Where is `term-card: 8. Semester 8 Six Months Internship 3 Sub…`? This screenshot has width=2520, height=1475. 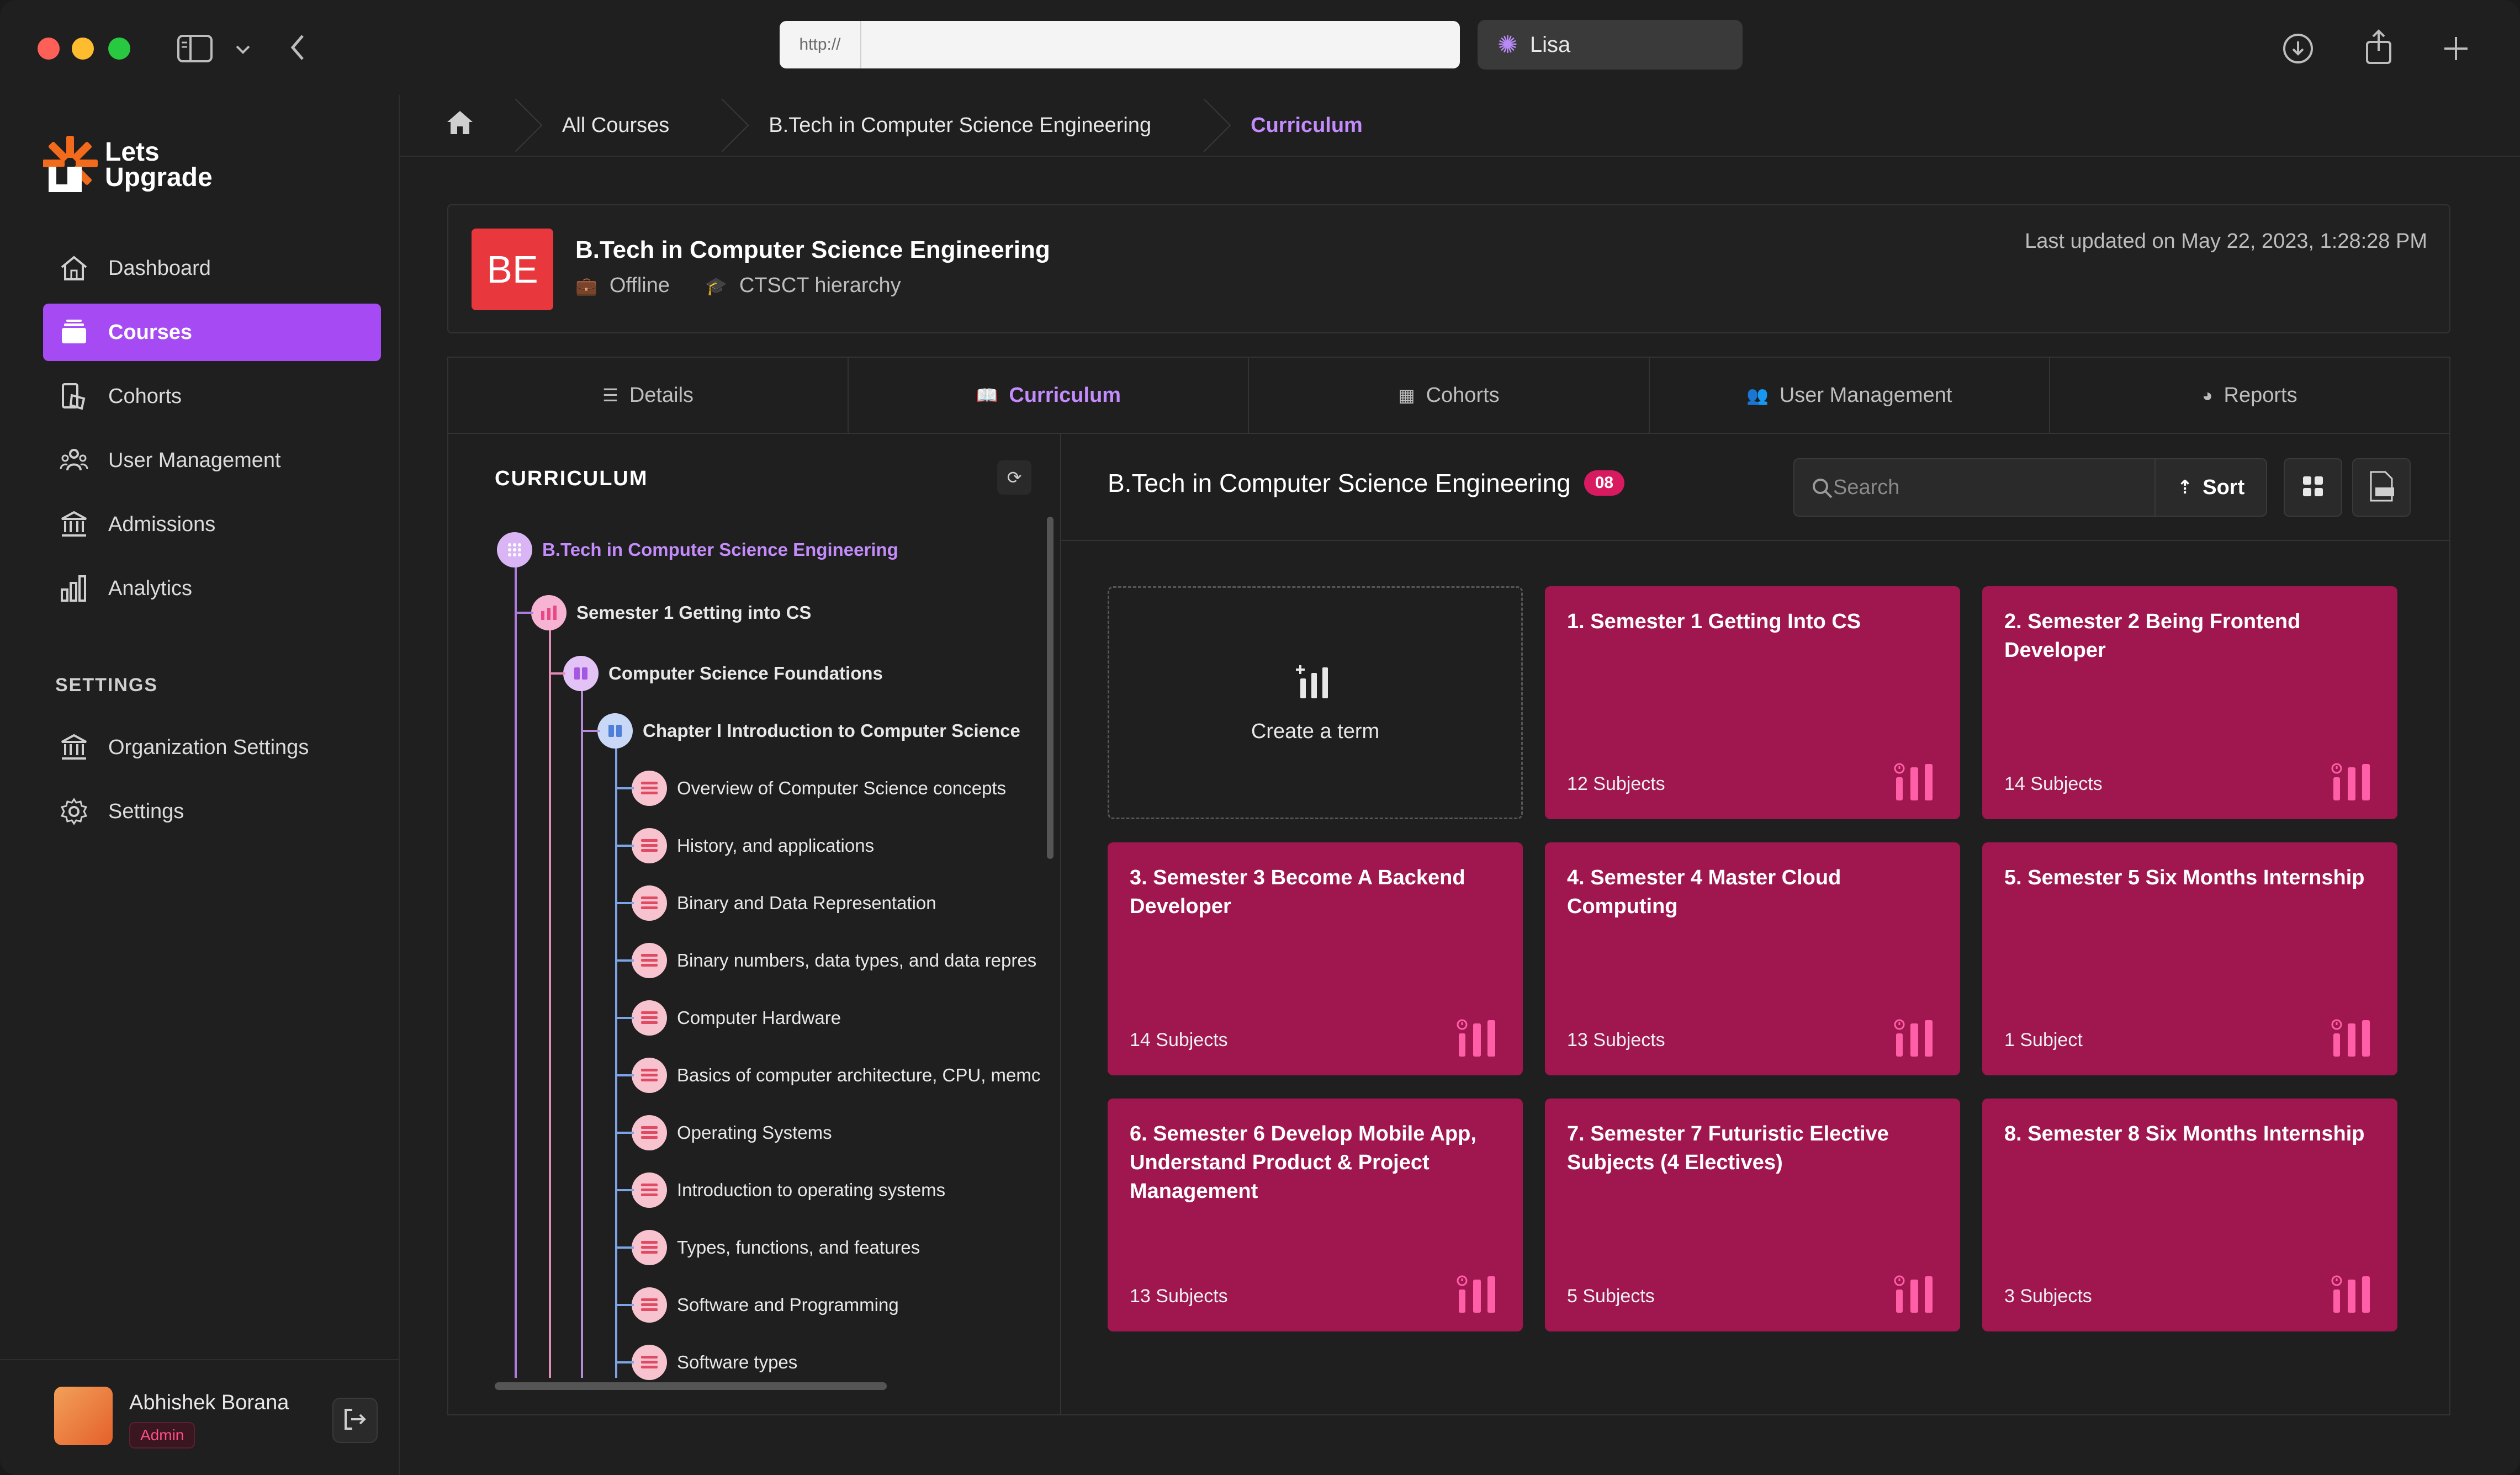
term-card: 8. Semester 8 Six Months Internship 3 Sub… is located at coordinates (2189, 1215).